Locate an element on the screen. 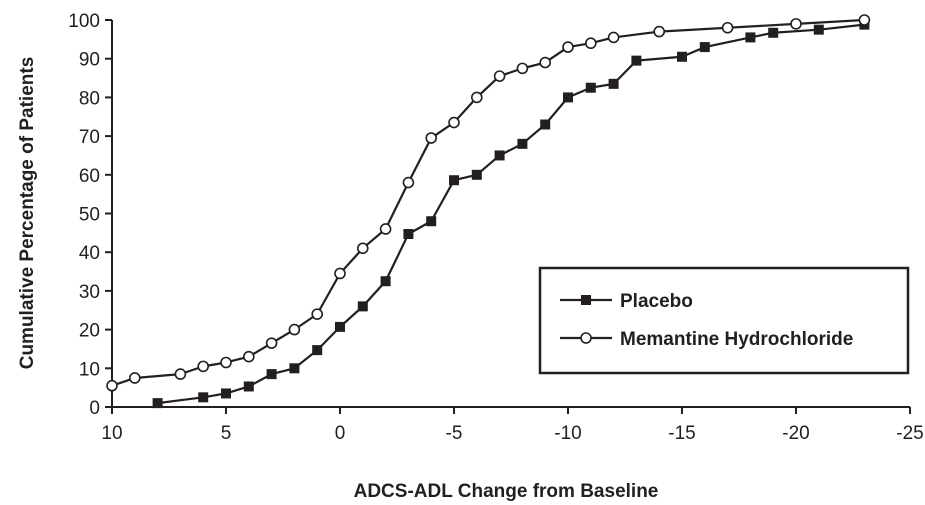  x-tick-label: -10 is located at coordinates (567, 433).